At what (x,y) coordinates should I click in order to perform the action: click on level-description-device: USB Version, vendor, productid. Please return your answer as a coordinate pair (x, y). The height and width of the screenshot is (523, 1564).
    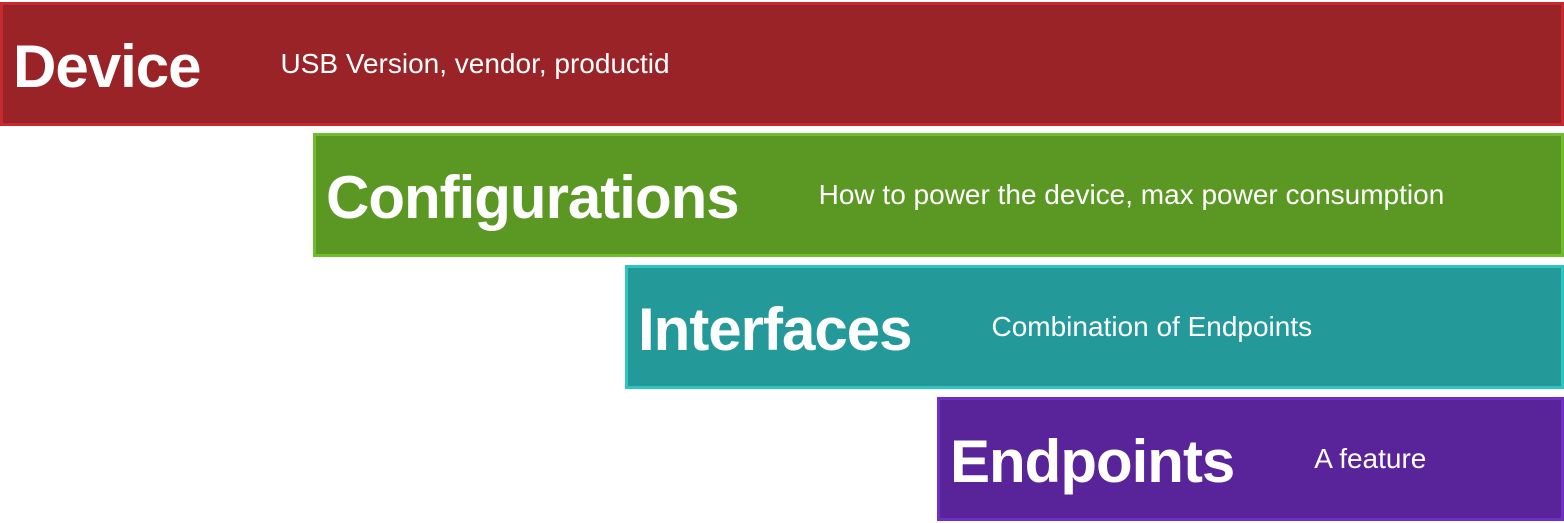
    Looking at the image, I should click on (475, 63).